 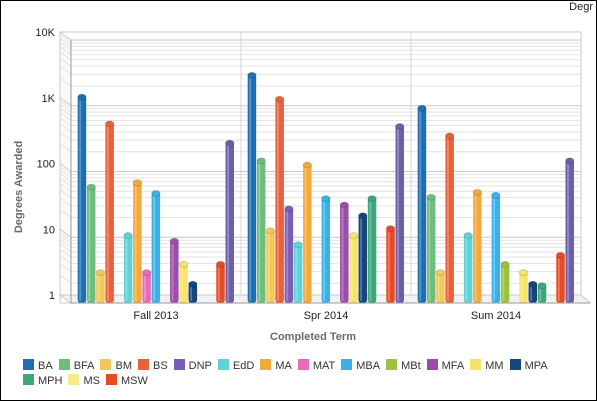 What do you see at coordinates (403, 366) in the screenshot?
I see `legend-item-mbt: MBt` at bounding box center [403, 366].